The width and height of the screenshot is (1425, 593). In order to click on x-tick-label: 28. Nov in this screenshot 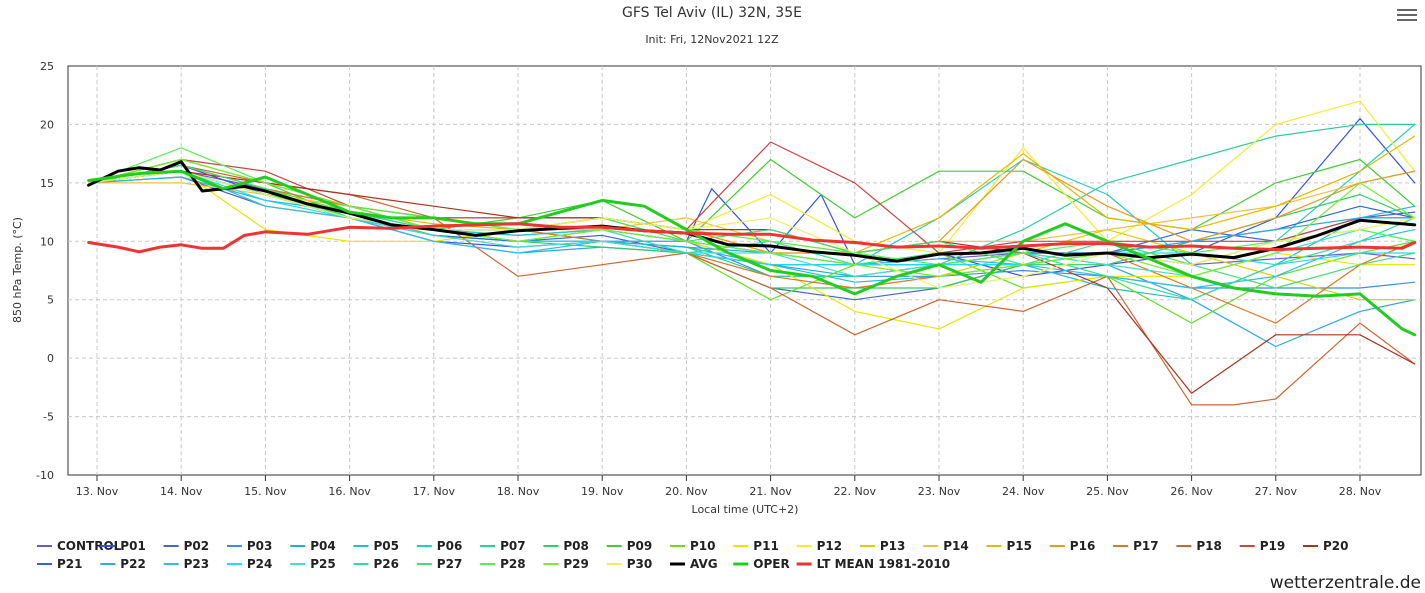, I will do `click(1360, 491)`.